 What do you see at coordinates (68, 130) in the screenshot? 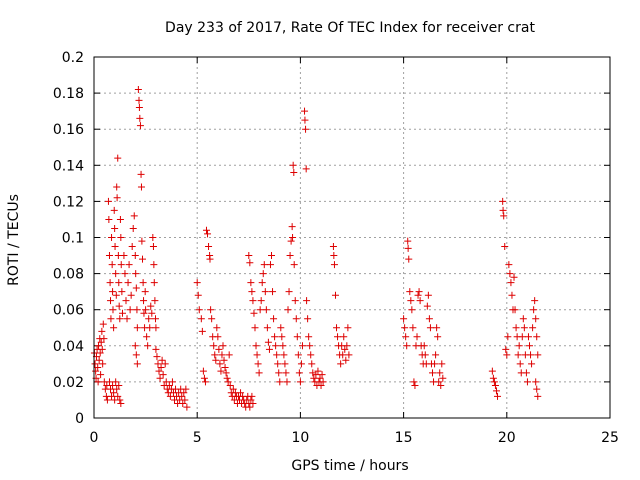
I see `y-tick-label: 0.16` at bounding box center [68, 130].